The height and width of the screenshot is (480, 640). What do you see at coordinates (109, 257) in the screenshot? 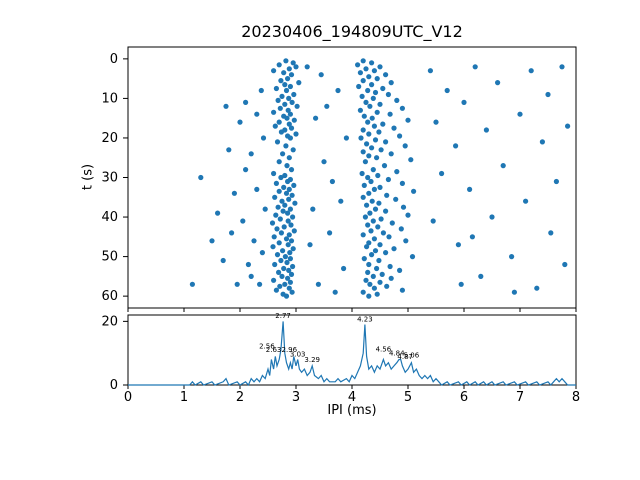
I see `y-tick-label: 50` at bounding box center [109, 257].